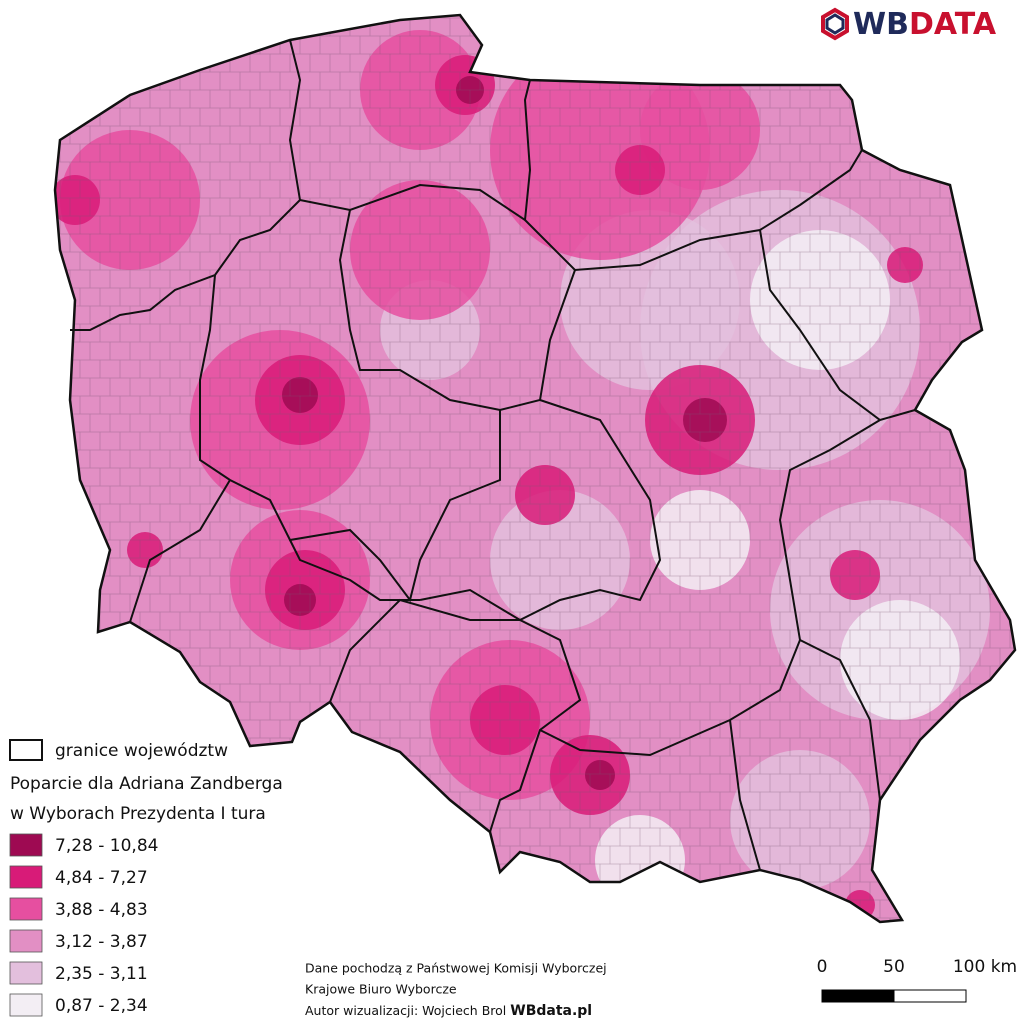  Describe the element at coordinates (405, 1010) in the screenshot. I see `author: Autor wizualizacji: Wojciech Brol` at that location.